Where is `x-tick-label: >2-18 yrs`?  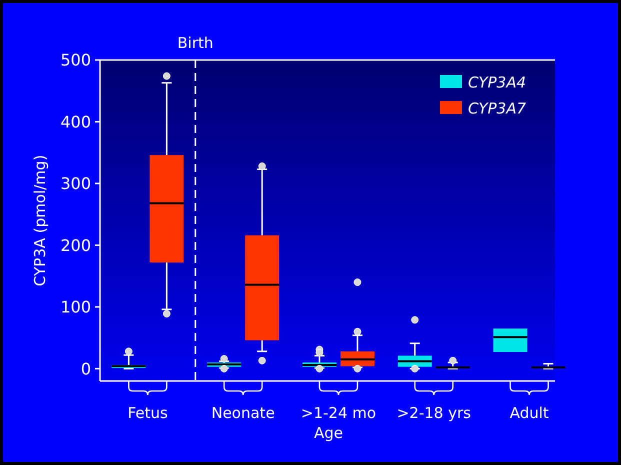
x-tick-label: >2-18 yrs is located at coordinates (434, 413).